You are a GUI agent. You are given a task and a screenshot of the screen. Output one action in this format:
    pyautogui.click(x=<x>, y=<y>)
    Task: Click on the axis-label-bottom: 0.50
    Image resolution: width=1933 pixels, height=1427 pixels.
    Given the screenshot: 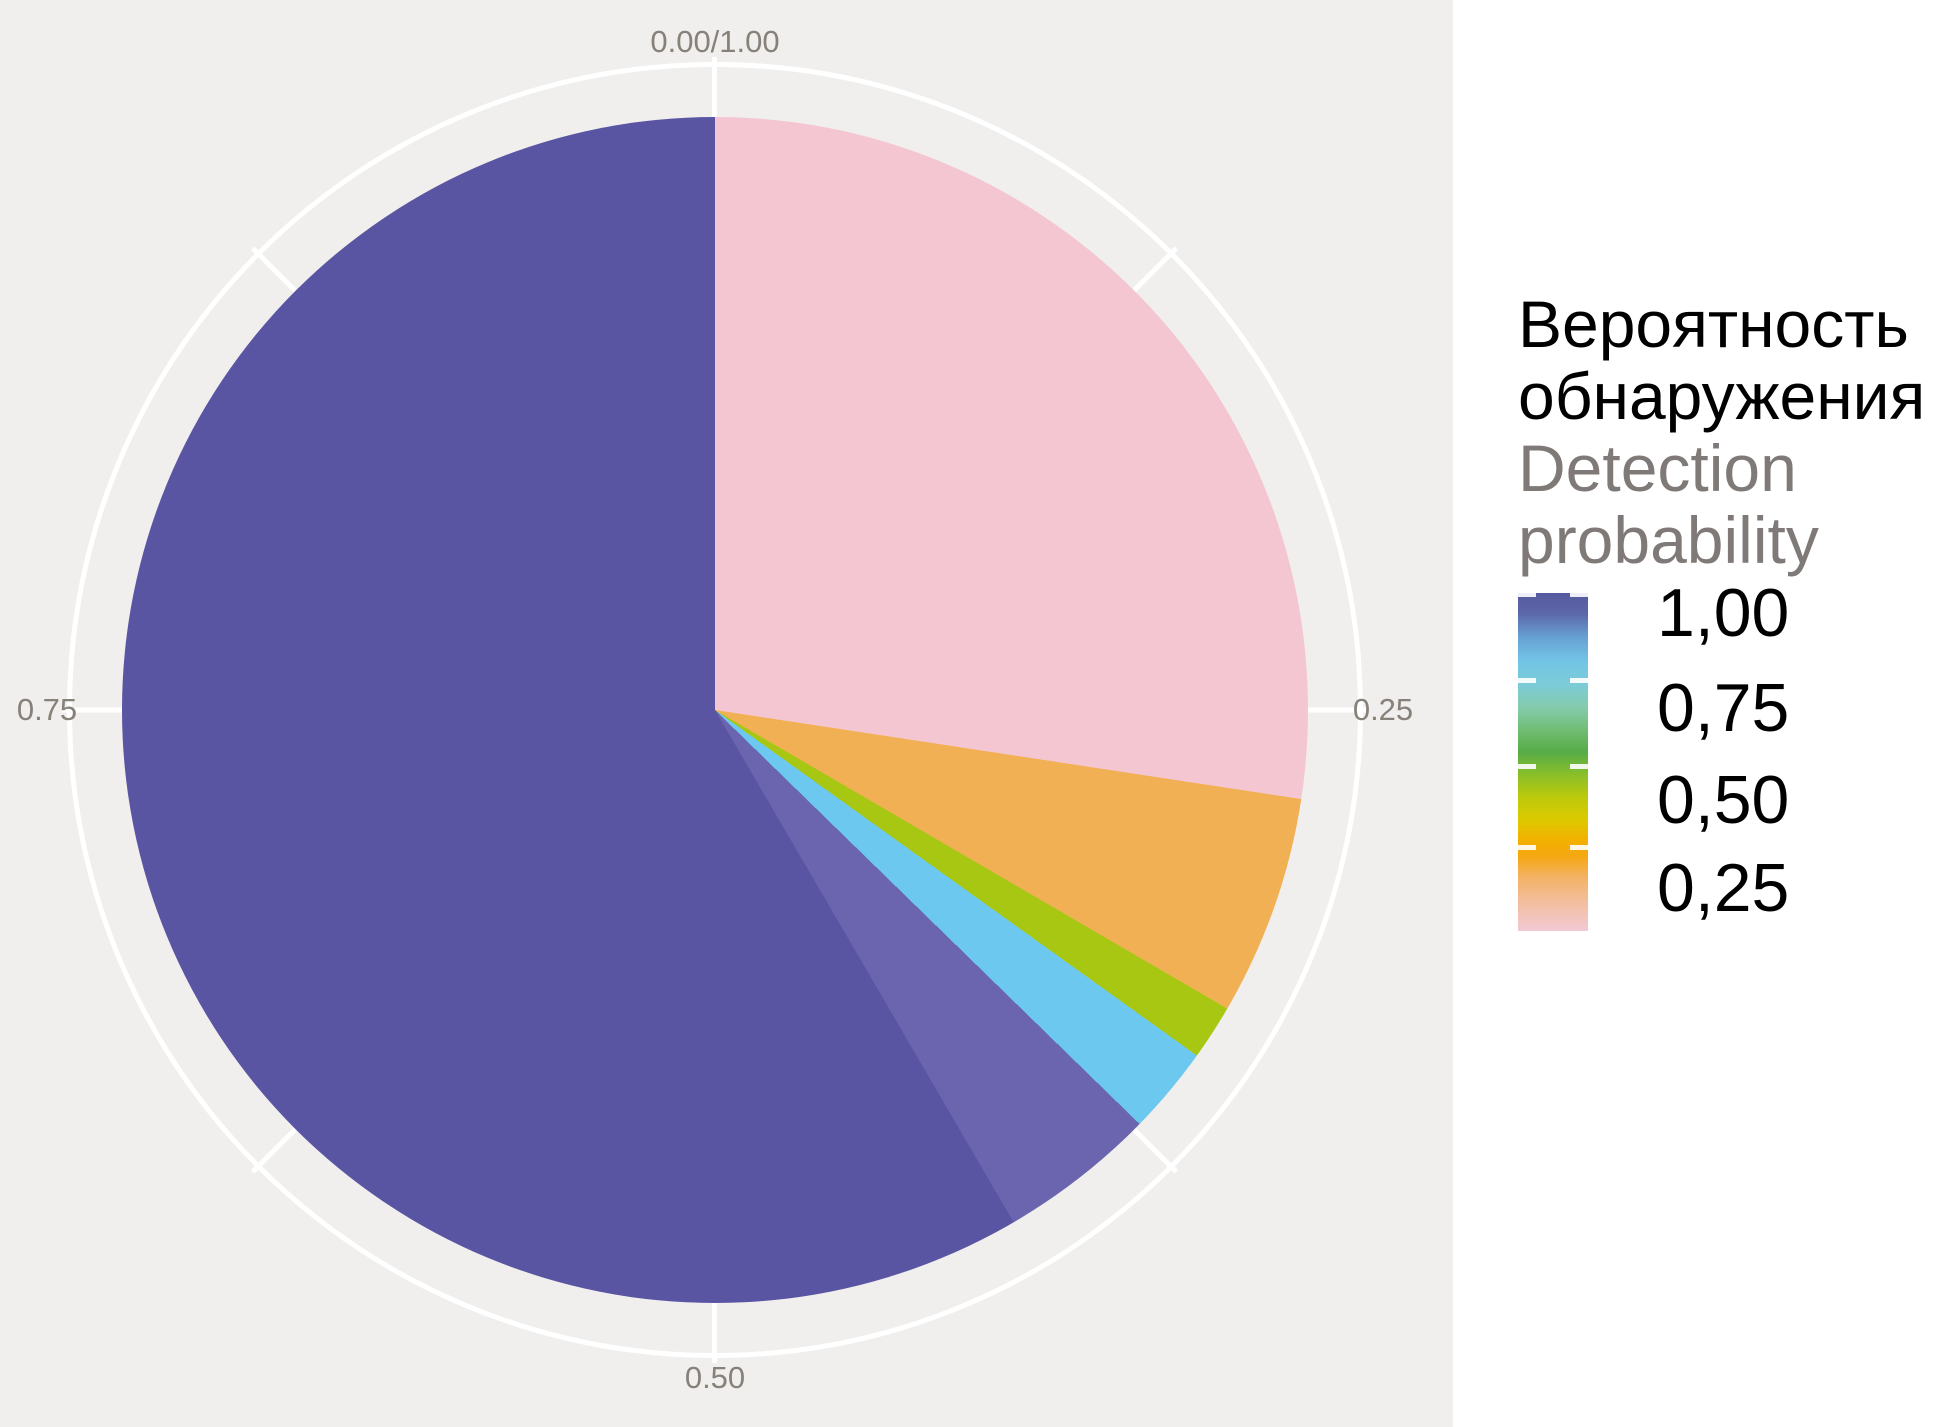 What is the action you would take?
    pyautogui.click(x=715, y=1377)
    